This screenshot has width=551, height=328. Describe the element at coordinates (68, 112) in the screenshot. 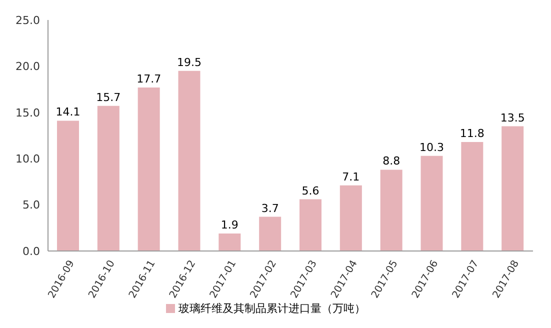

I see `data-label: 14.1` at that location.